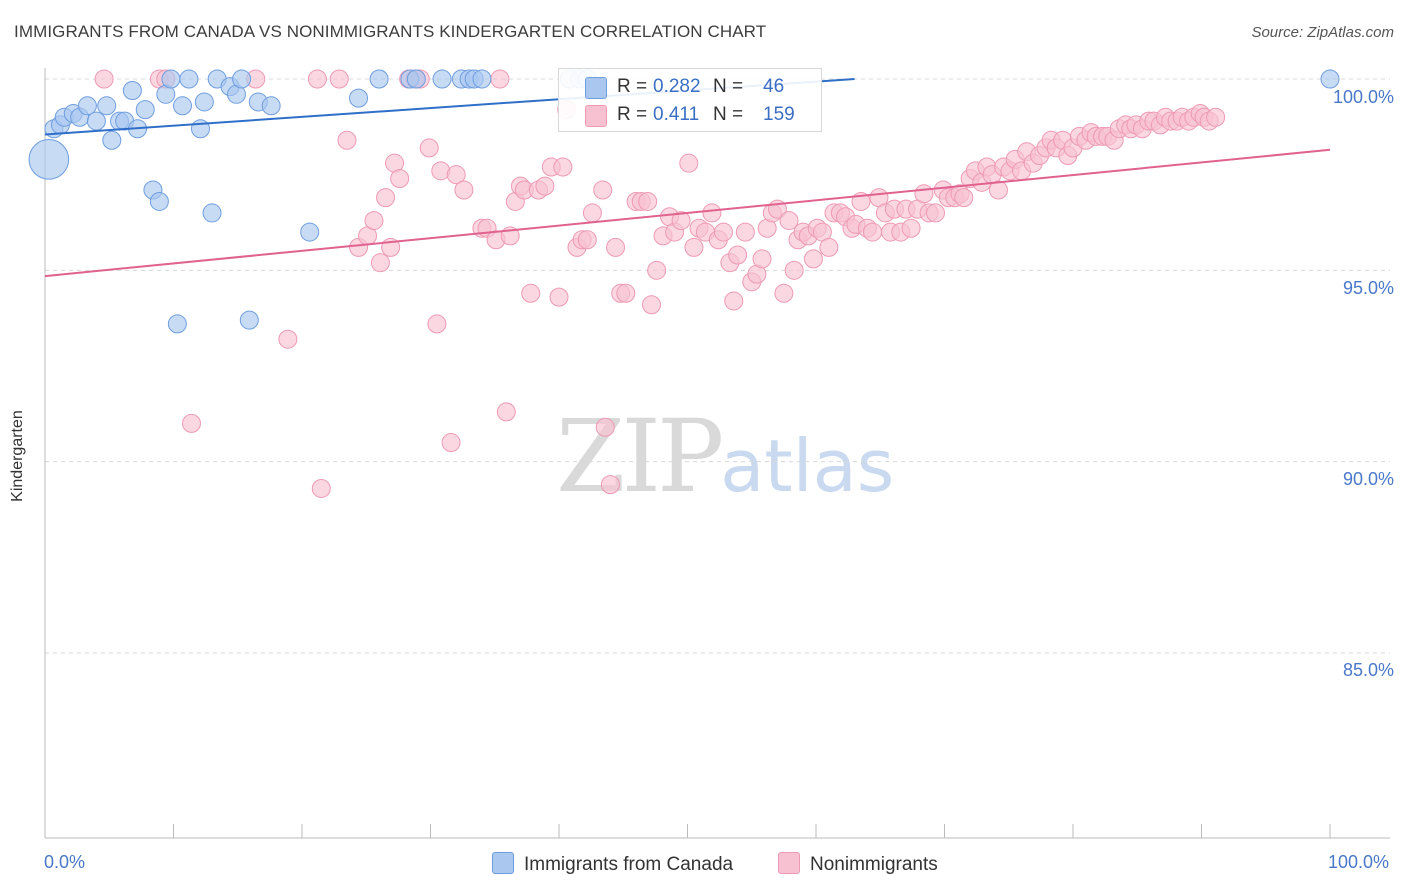  I want to click on x-tick-label-max: 100.0%, so click(1359, 862).